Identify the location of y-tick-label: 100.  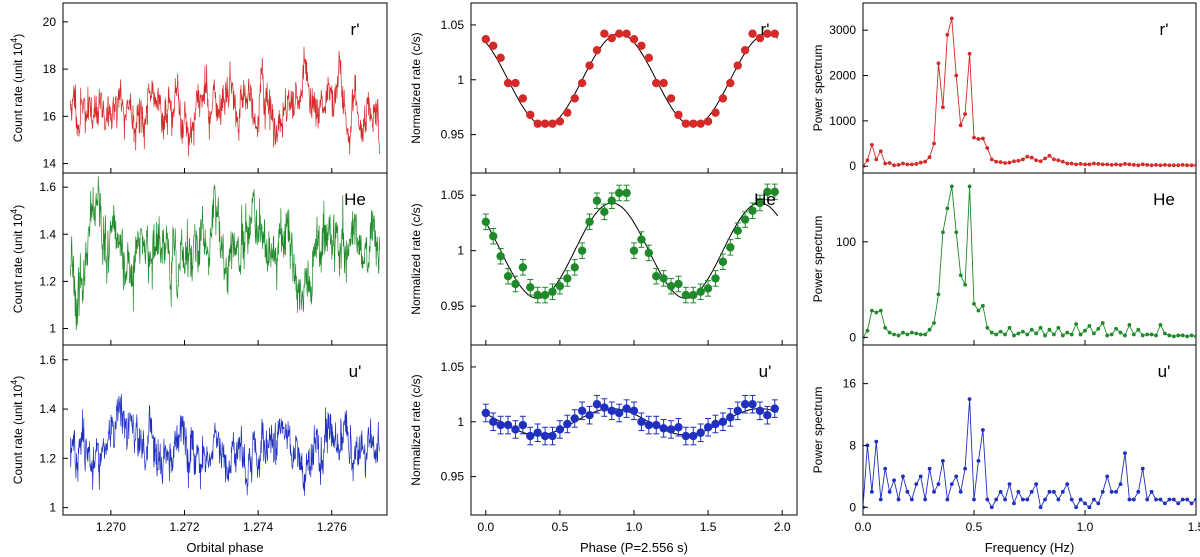
(846, 242).